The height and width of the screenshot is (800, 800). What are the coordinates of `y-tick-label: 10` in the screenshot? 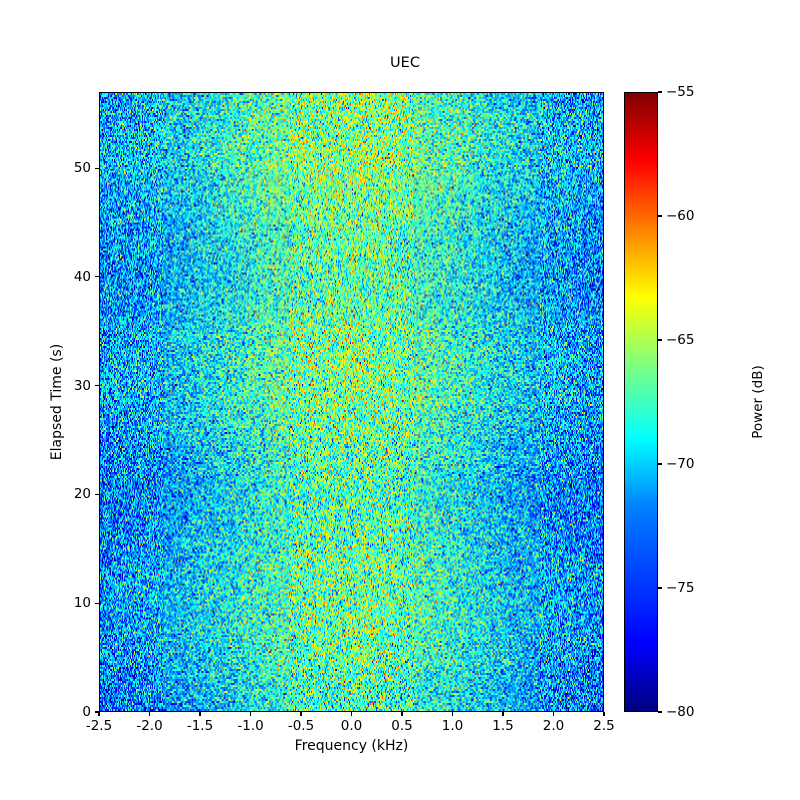 It's located at (82, 603).